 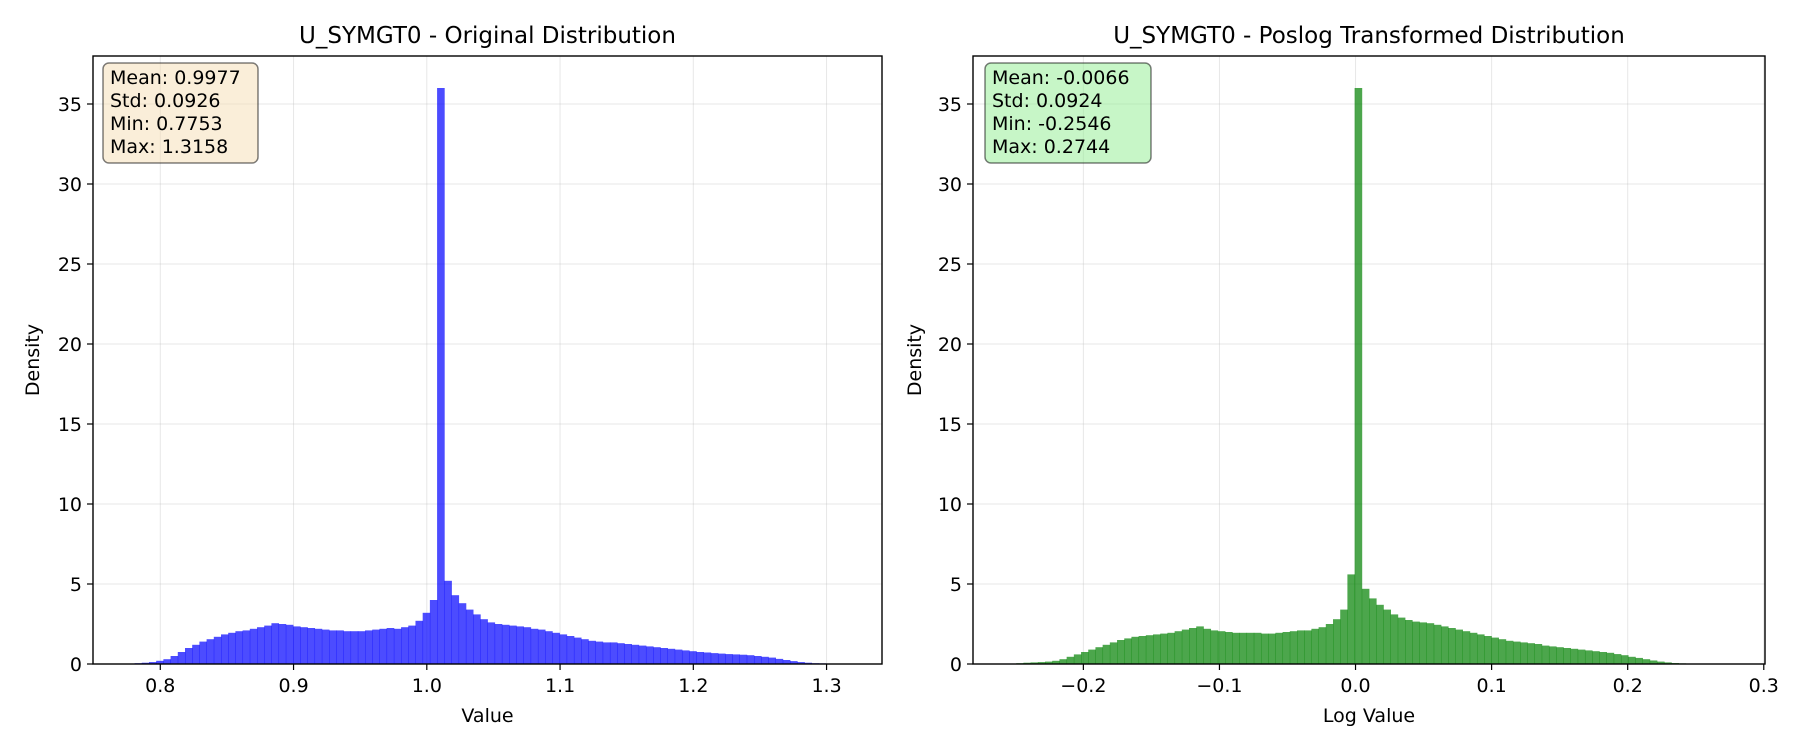 I want to click on x-tick-label: 0.2, so click(x=1628, y=686).